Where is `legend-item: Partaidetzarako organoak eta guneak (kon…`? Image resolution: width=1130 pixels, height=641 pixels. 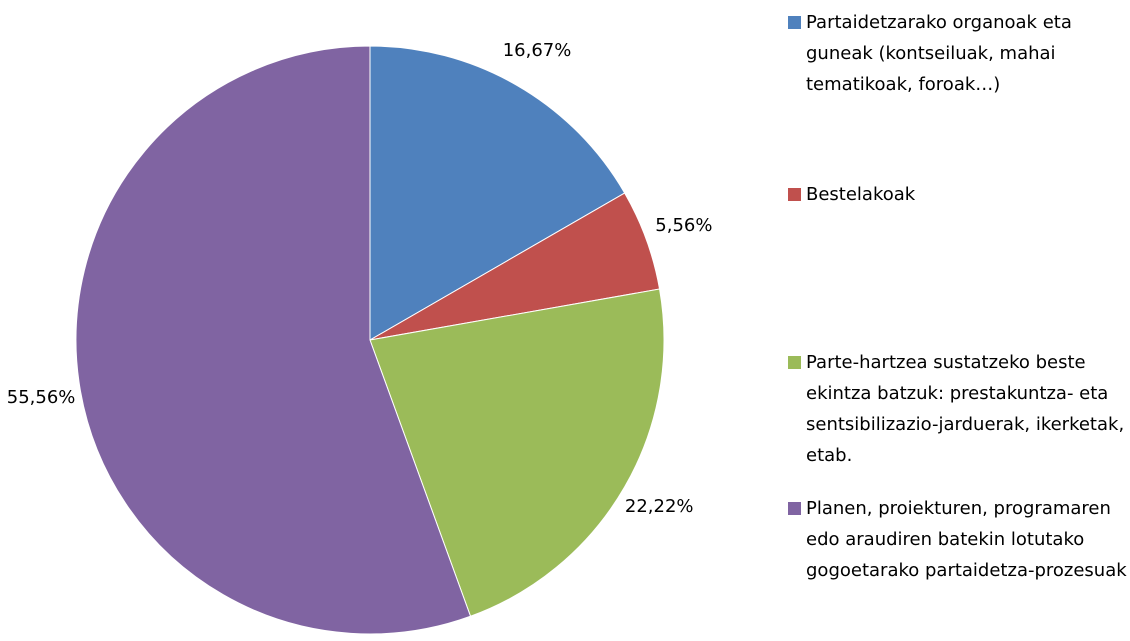 legend-item: Partaidetzarako organoak eta guneak (kon… is located at coordinates (959, 53).